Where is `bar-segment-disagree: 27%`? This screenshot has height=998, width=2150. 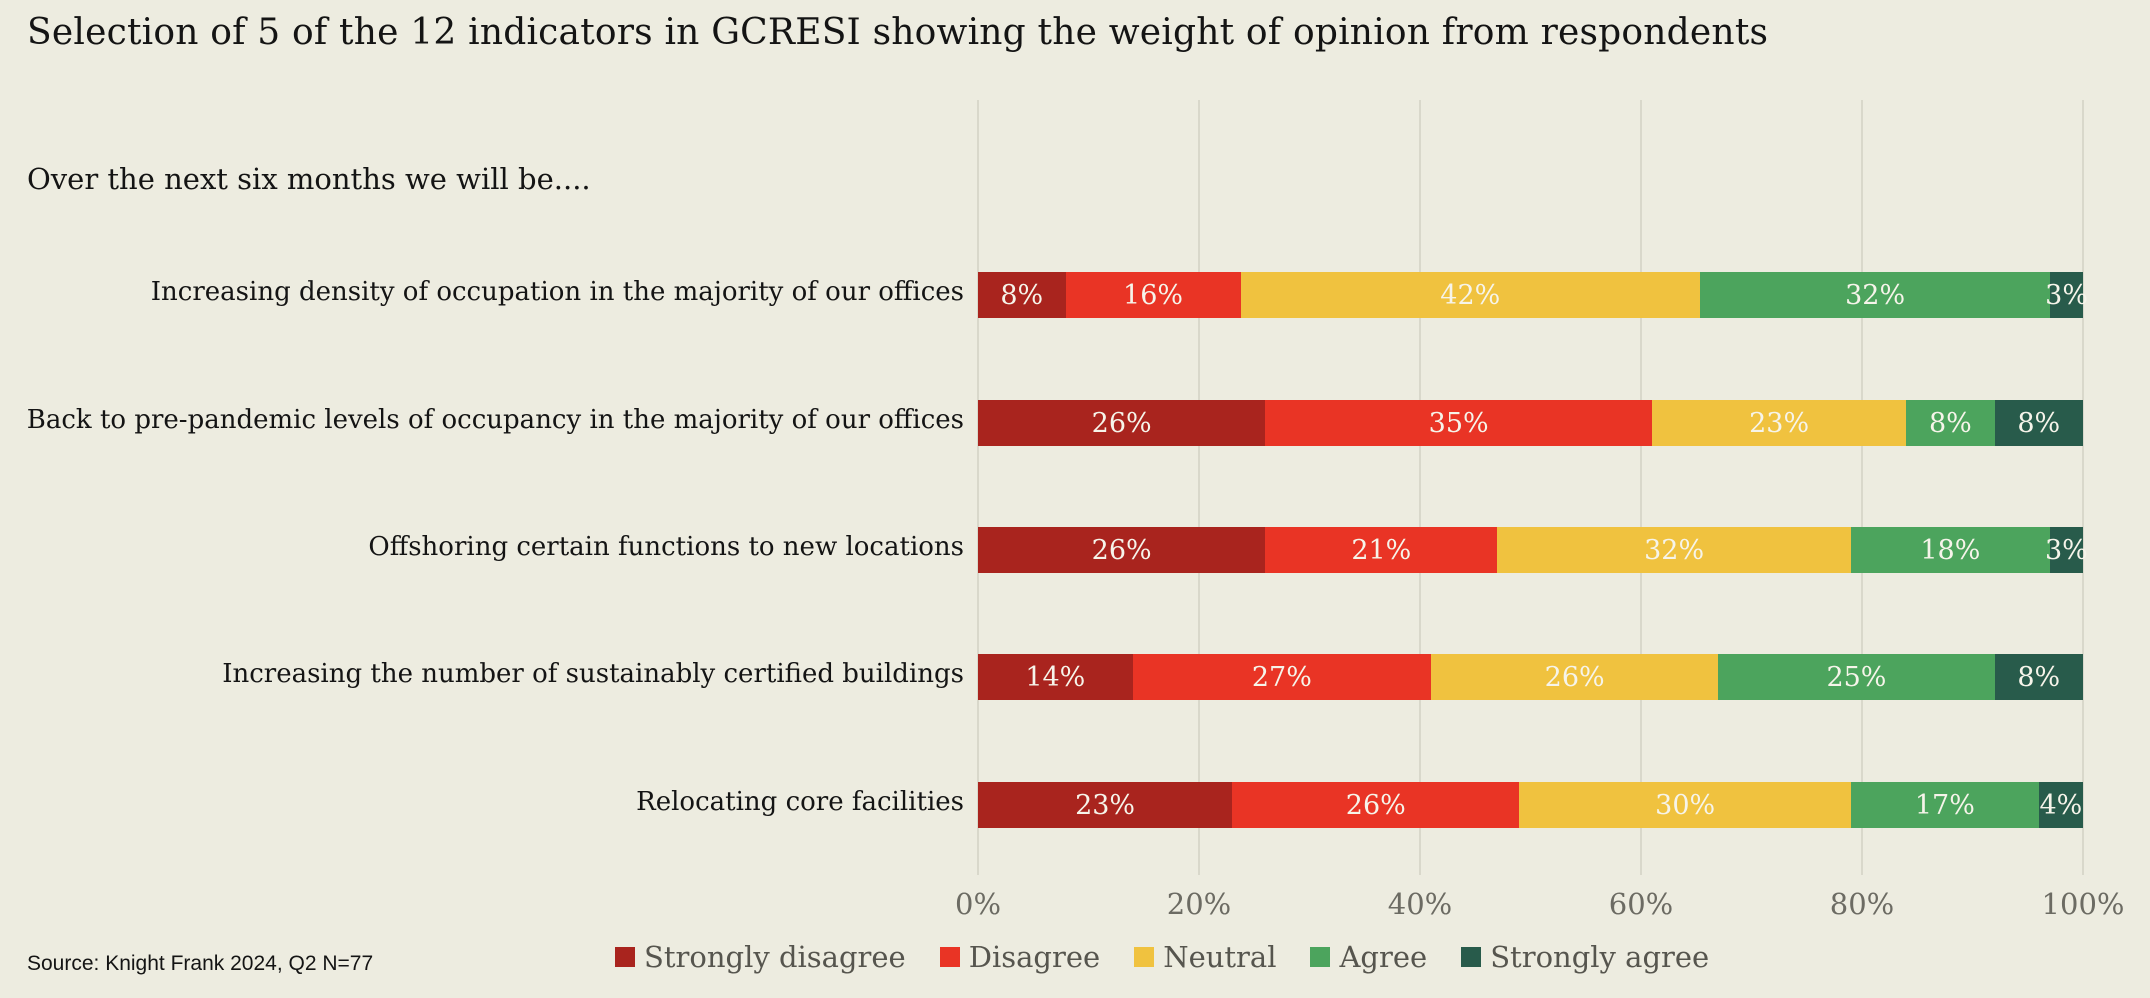
bar-segment-disagree: 27% is located at coordinates (1282, 677).